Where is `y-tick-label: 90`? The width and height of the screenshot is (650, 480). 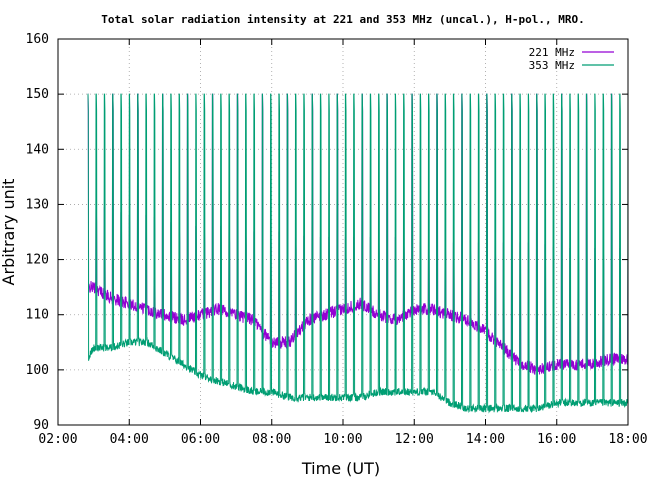 y-tick-label: 90 is located at coordinates (41, 425).